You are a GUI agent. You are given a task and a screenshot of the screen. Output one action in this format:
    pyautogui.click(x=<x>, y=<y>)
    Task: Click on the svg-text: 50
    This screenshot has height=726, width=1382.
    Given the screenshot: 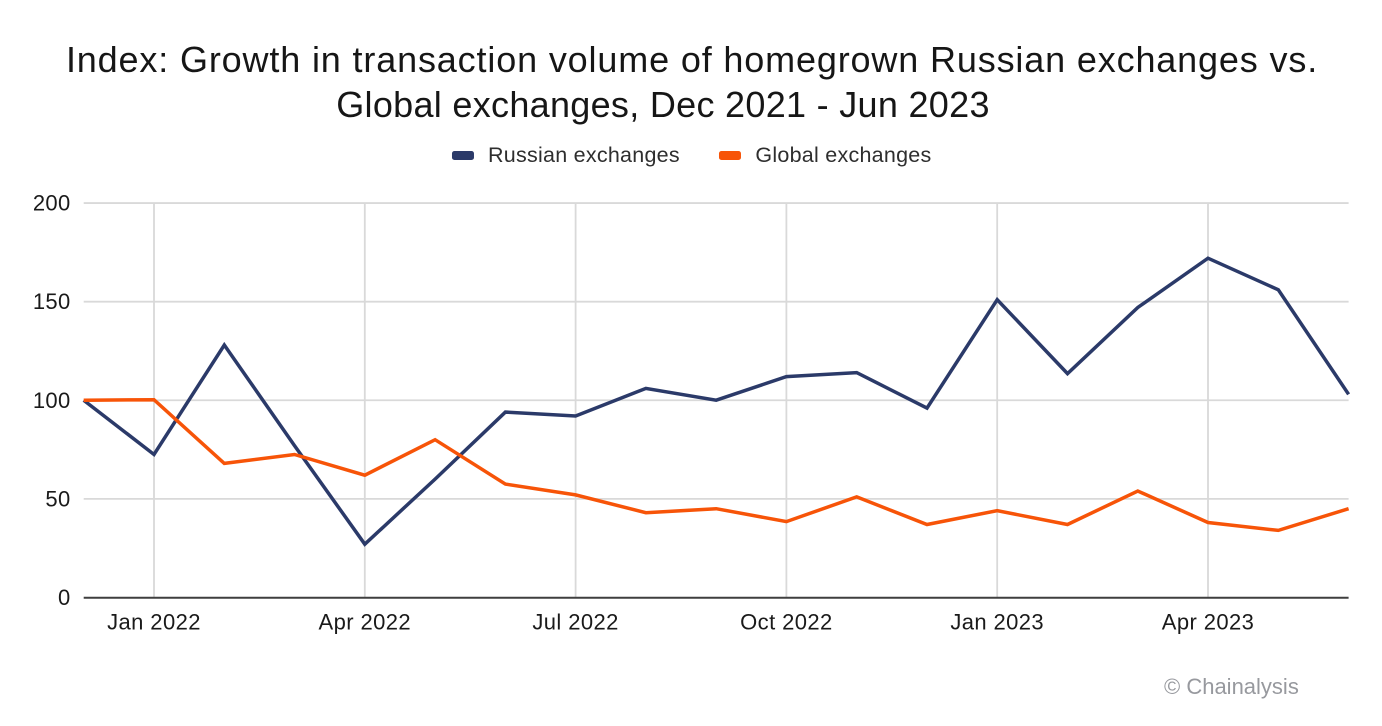 What is the action you would take?
    pyautogui.click(x=57, y=498)
    